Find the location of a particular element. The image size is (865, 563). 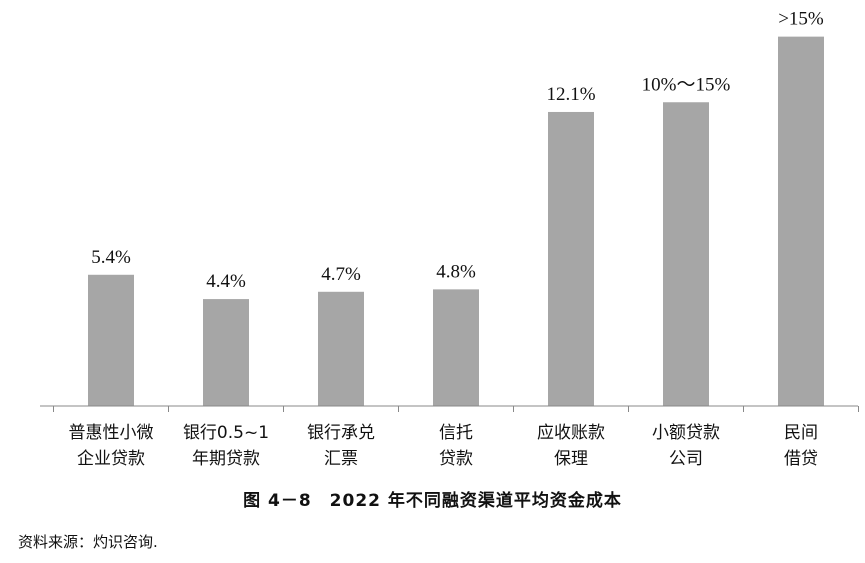

tick-label-4-line-1: 信托 is located at coordinates (456, 433).